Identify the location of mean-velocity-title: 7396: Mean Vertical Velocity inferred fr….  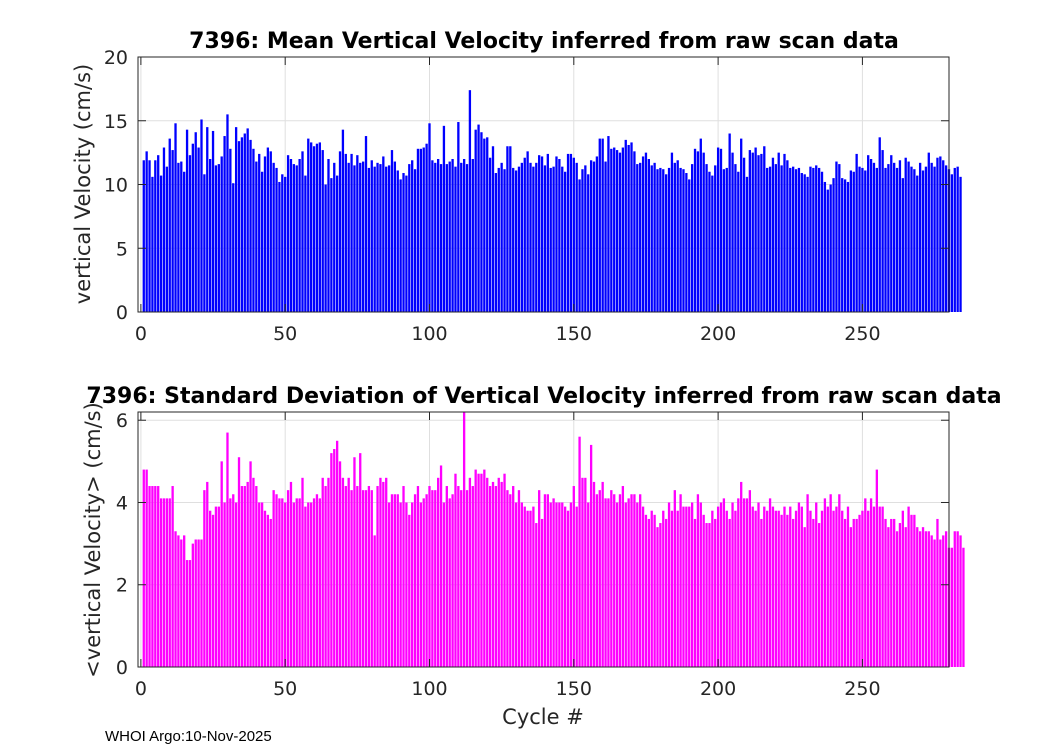
(544, 41).